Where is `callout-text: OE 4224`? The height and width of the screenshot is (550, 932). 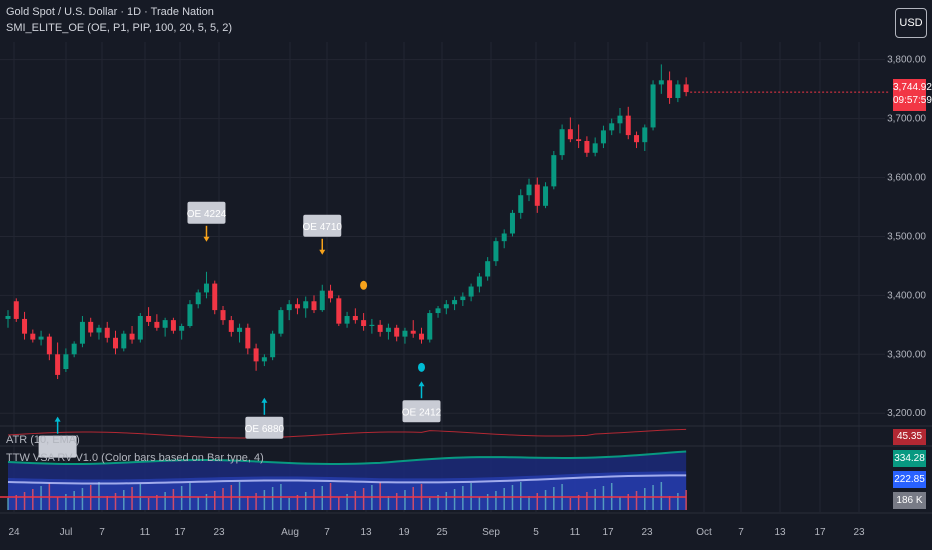 callout-text: OE 4224 is located at coordinates (207, 214).